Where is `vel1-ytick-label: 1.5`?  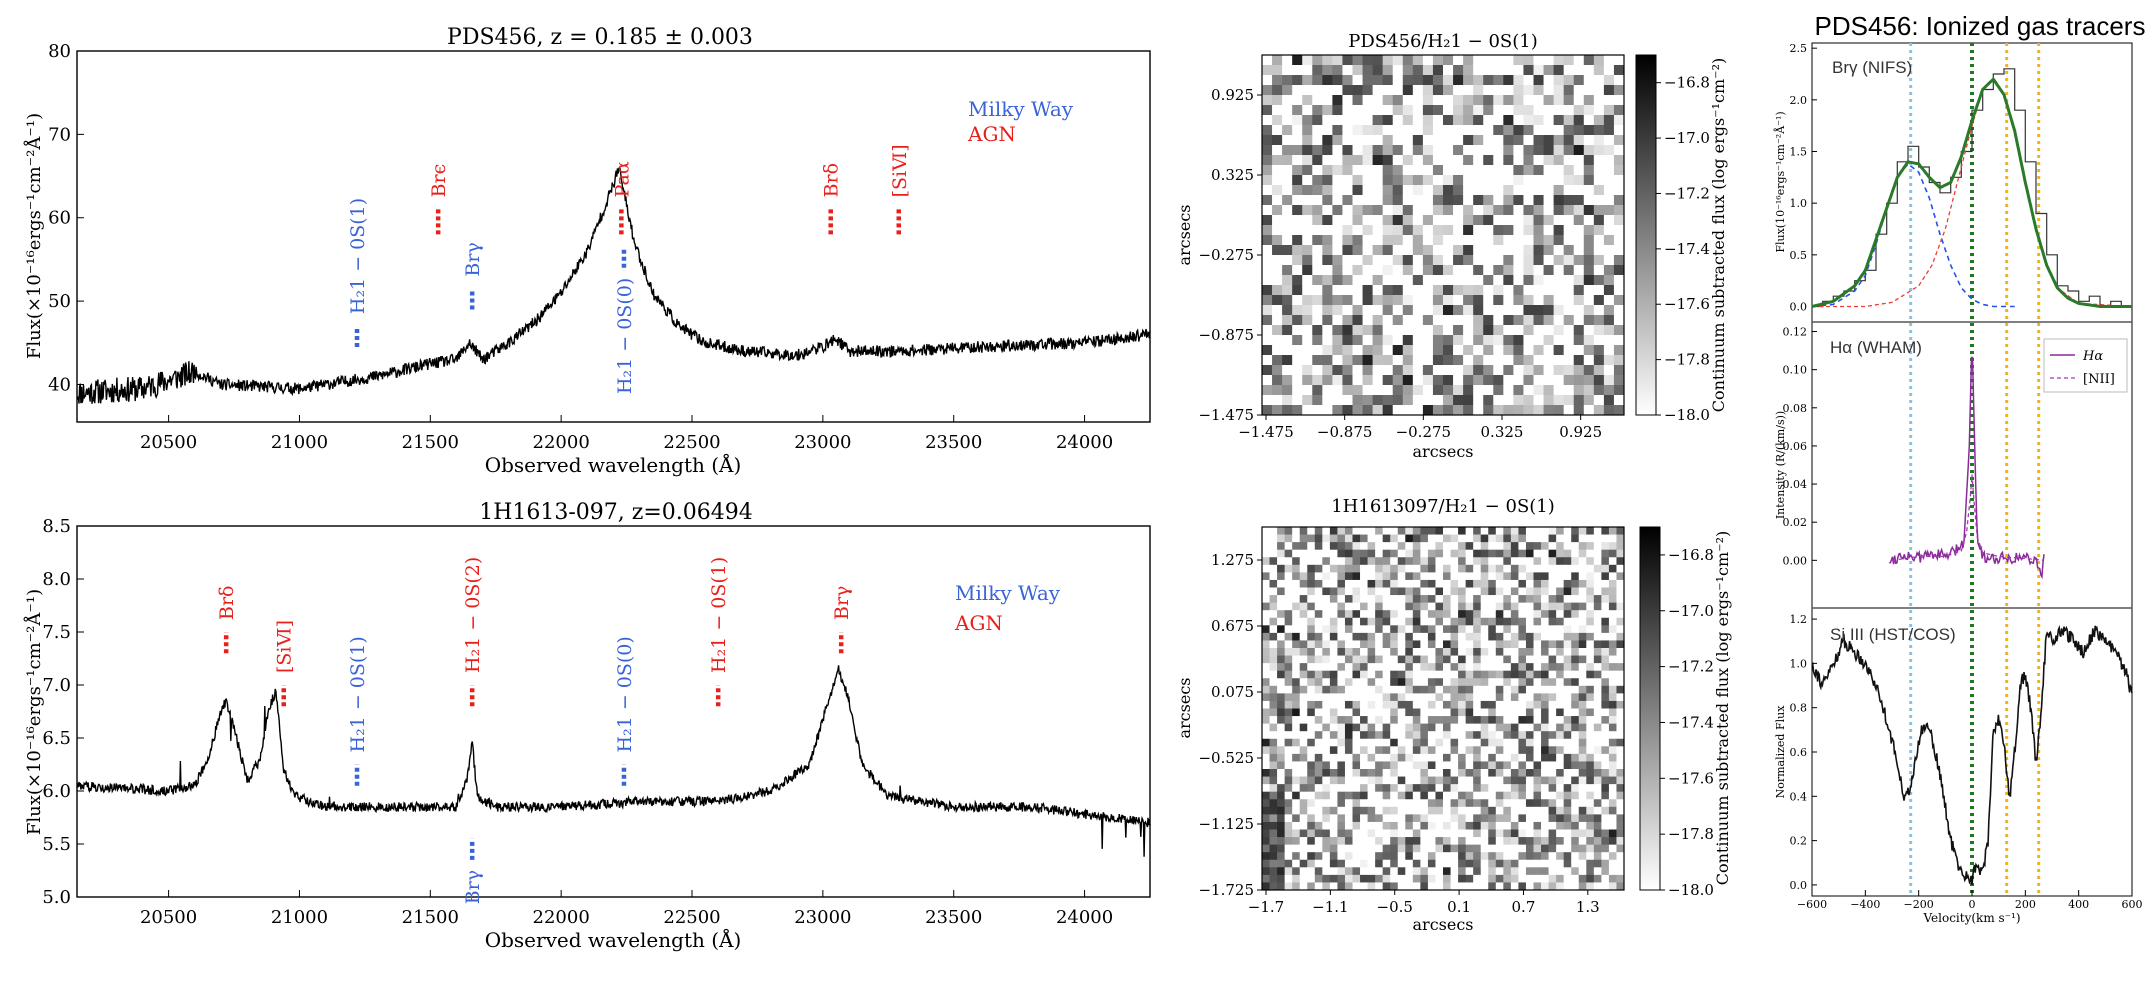 vel1-ytick-label: 1.5 is located at coordinates (1799, 152).